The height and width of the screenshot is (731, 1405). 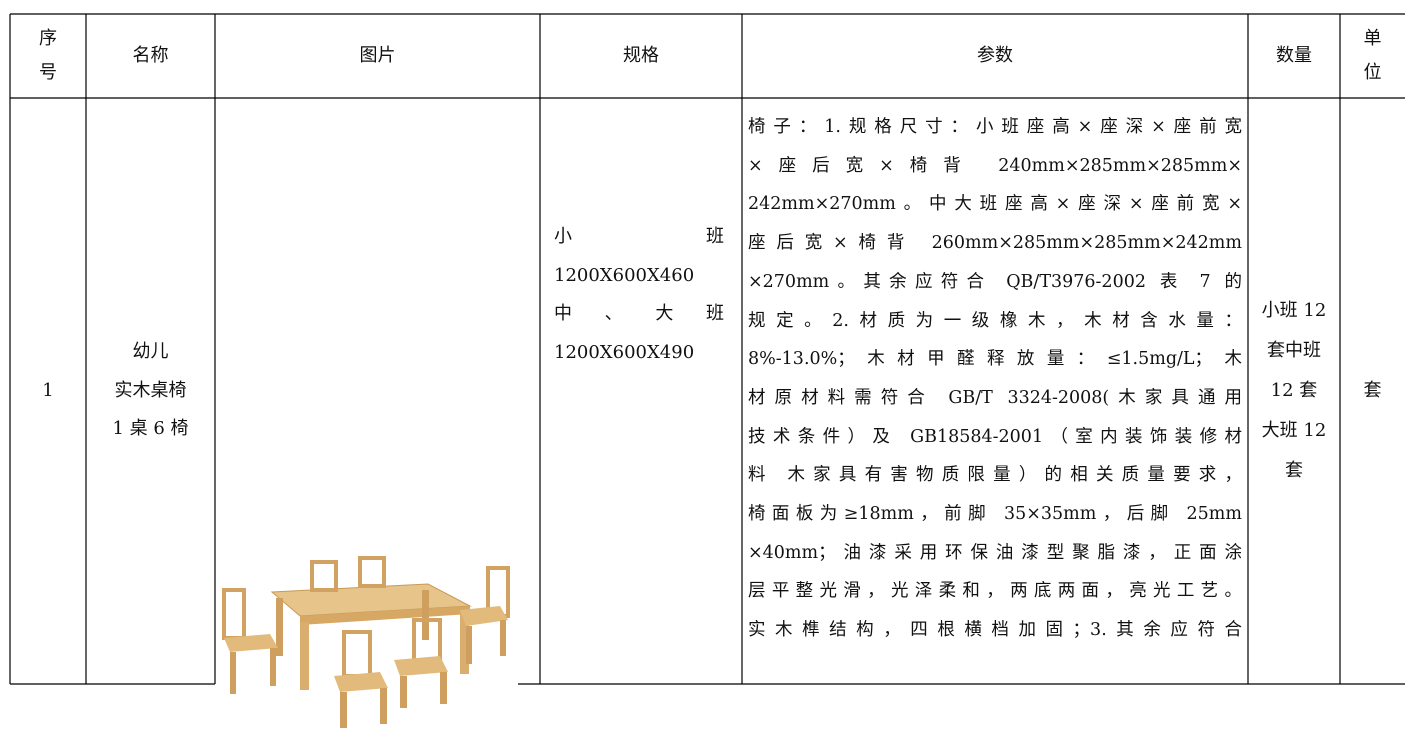 What do you see at coordinates (48, 56) in the screenshot?
I see `header-cell: 序号` at bounding box center [48, 56].